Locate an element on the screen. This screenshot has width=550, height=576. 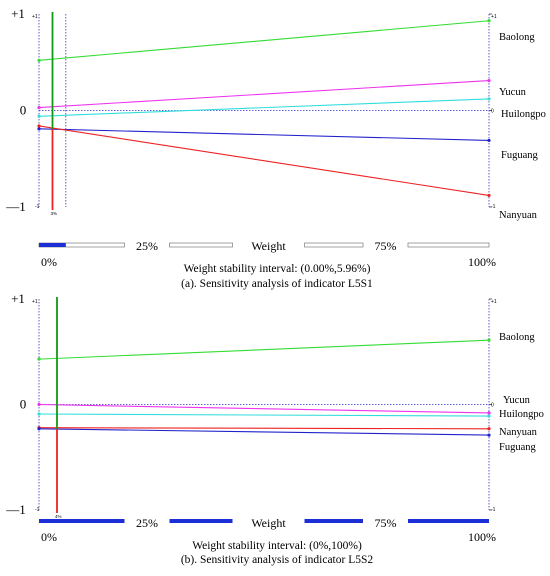
current-weight-label: 4% is located at coordinates (58, 516).